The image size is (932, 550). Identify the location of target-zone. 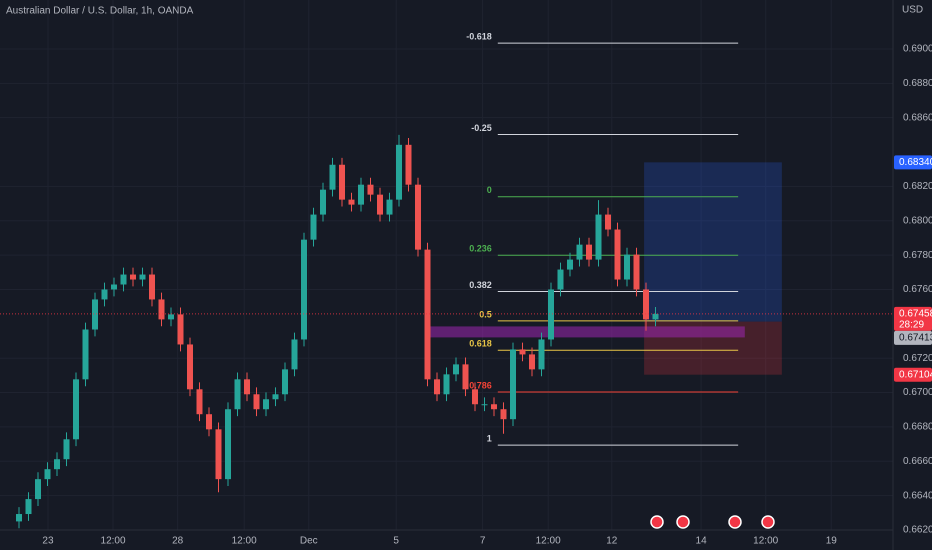
(713, 242).